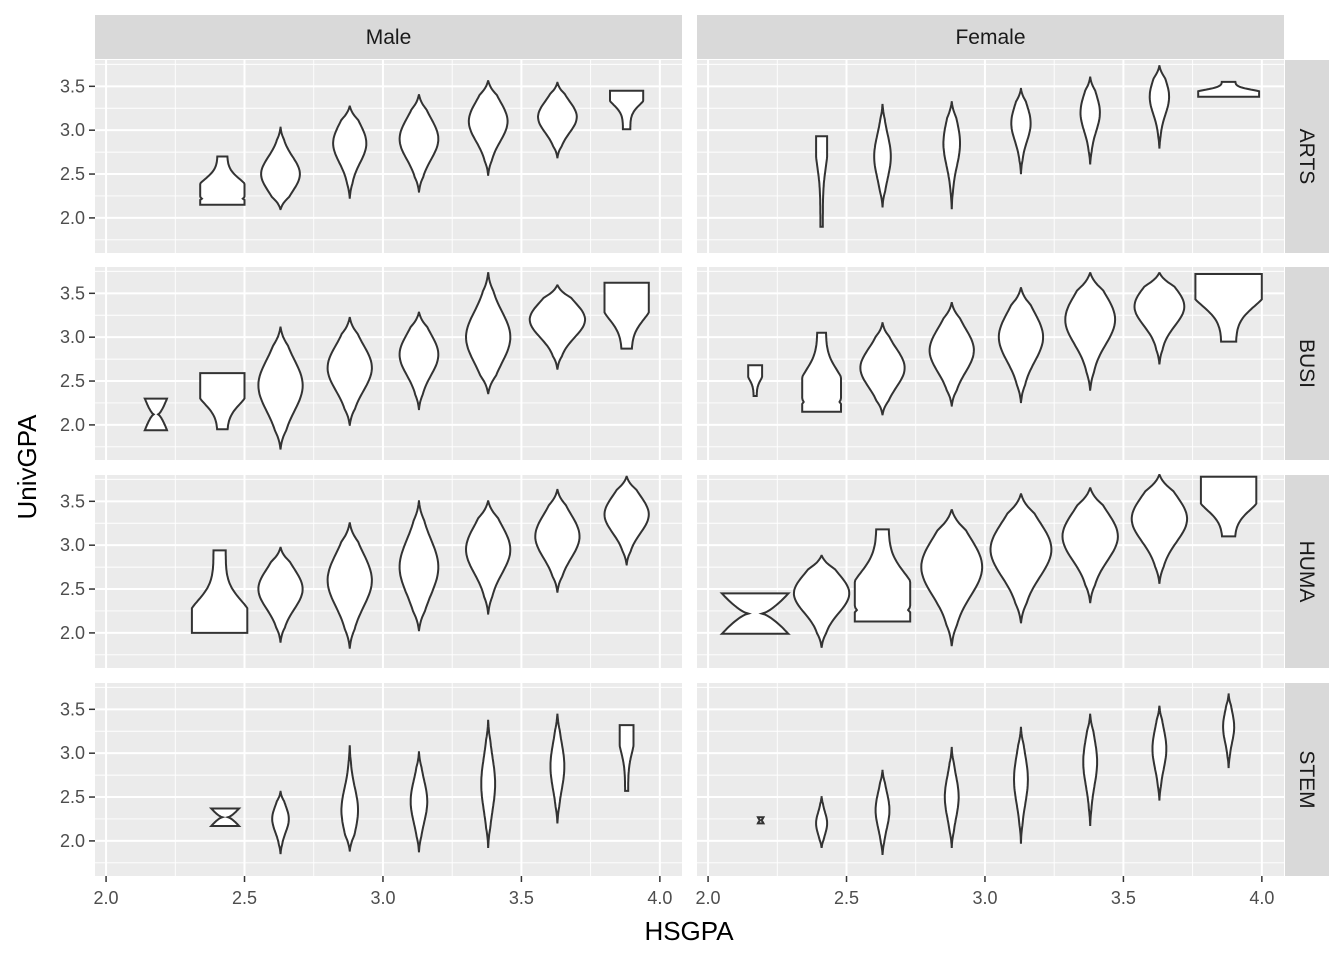 Image resolution: width=1344 pixels, height=960 pixels. What do you see at coordinates (27, 467) in the screenshot?
I see `y-axis-title: UnivGPA` at bounding box center [27, 467].